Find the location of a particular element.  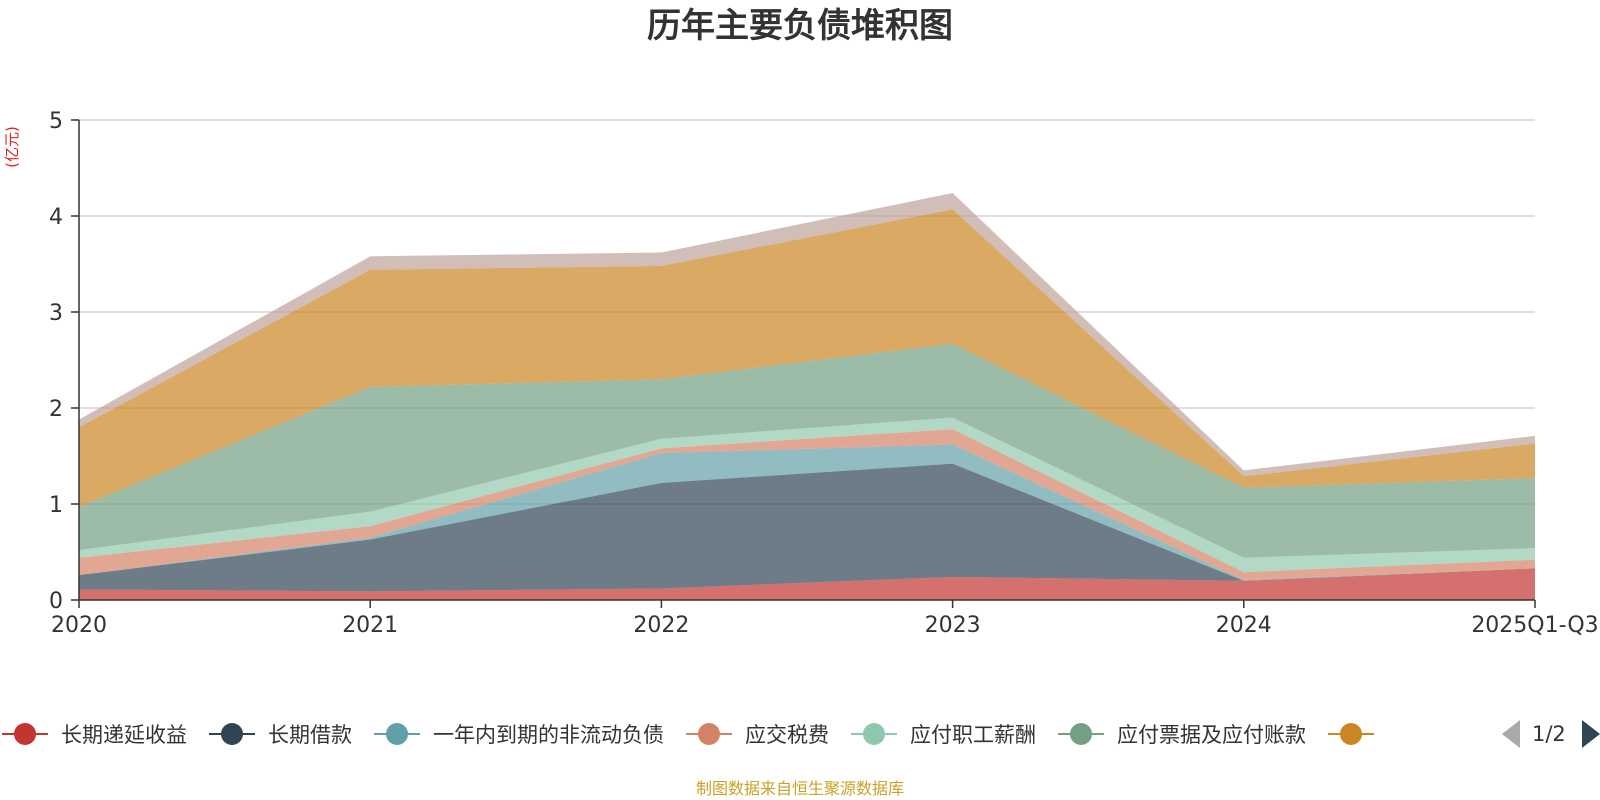

y-tick-labels: 0 1 2 3 4 5 is located at coordinates (56, 361).